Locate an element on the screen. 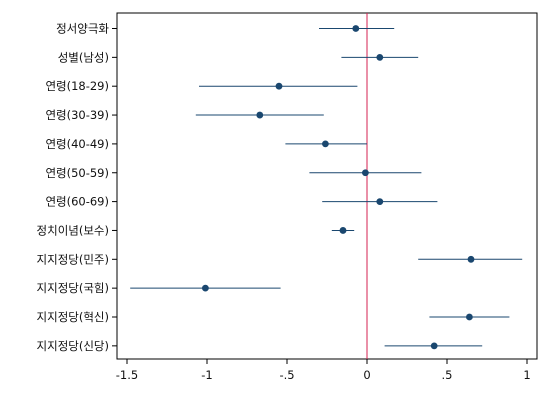 Image resolution: width=550 pixels, height=400 pixels. category-label: 정서양극화 is located at coordinates (82, 29).